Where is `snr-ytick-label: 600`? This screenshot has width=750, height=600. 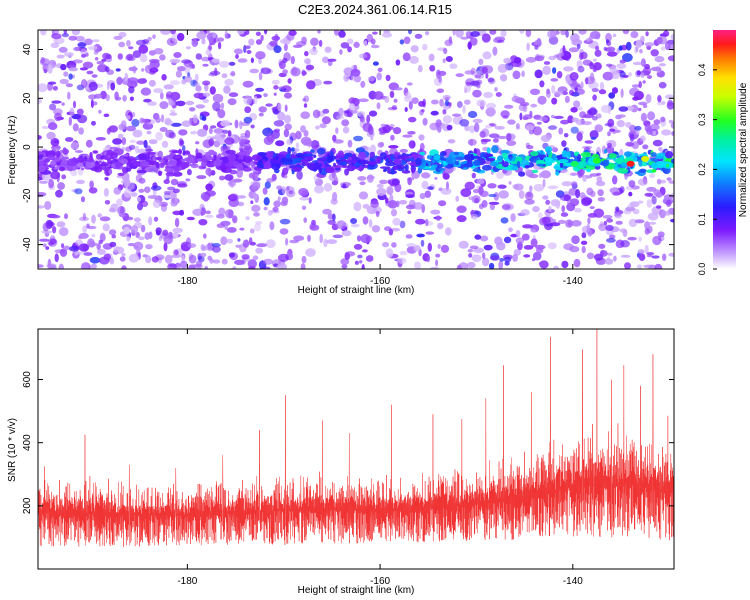
snr-ytick-label: 600 is located at coordinates (27, 379).